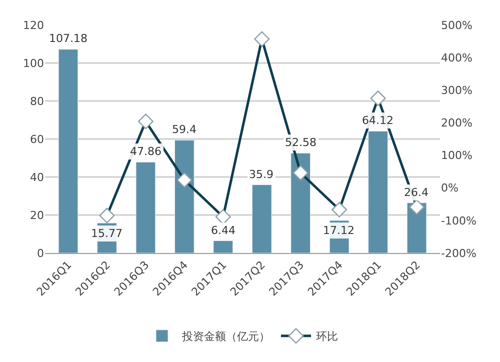  What do you see at coordinates (184, 129) in the screenshot?
I see `data-label: 59.4` at bounding box center [184, 129].